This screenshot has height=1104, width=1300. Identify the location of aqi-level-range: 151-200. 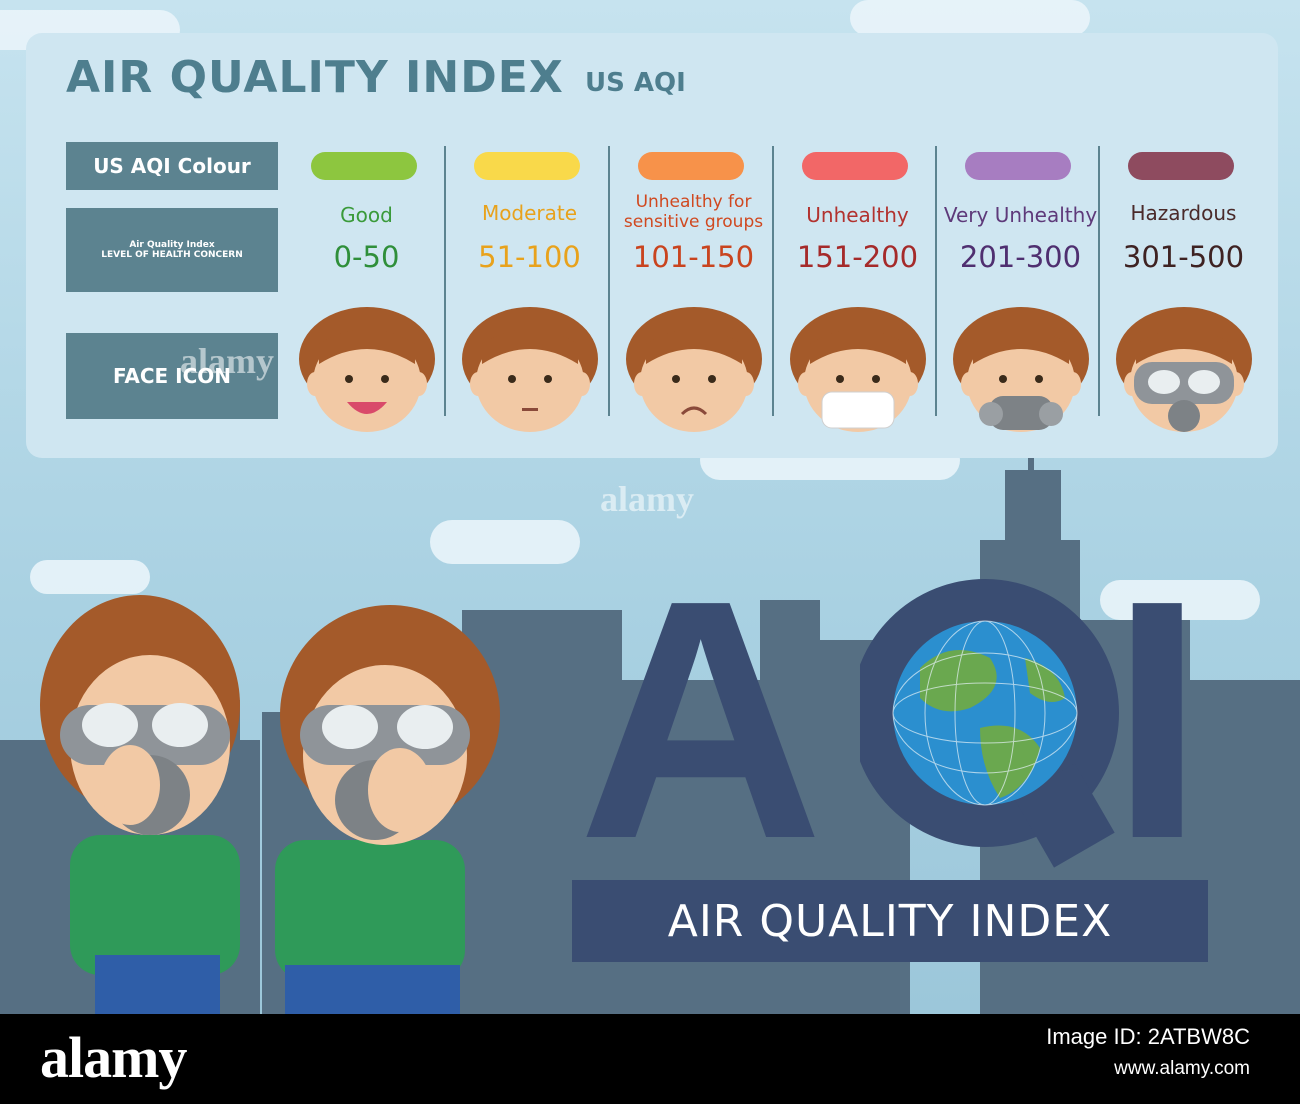
(857, 257).